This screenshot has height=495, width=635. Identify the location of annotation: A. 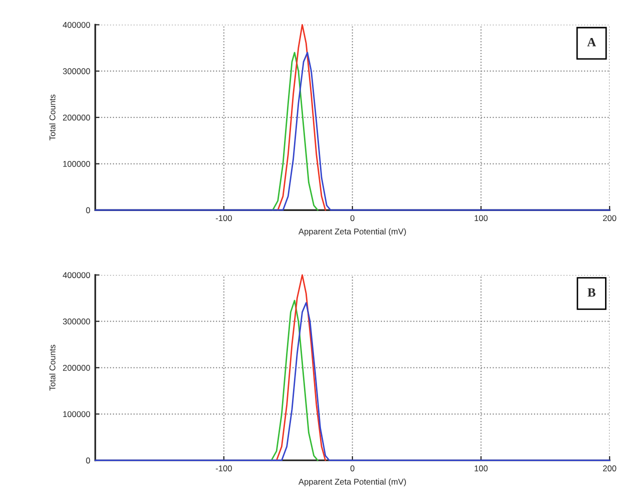
(591, 42).